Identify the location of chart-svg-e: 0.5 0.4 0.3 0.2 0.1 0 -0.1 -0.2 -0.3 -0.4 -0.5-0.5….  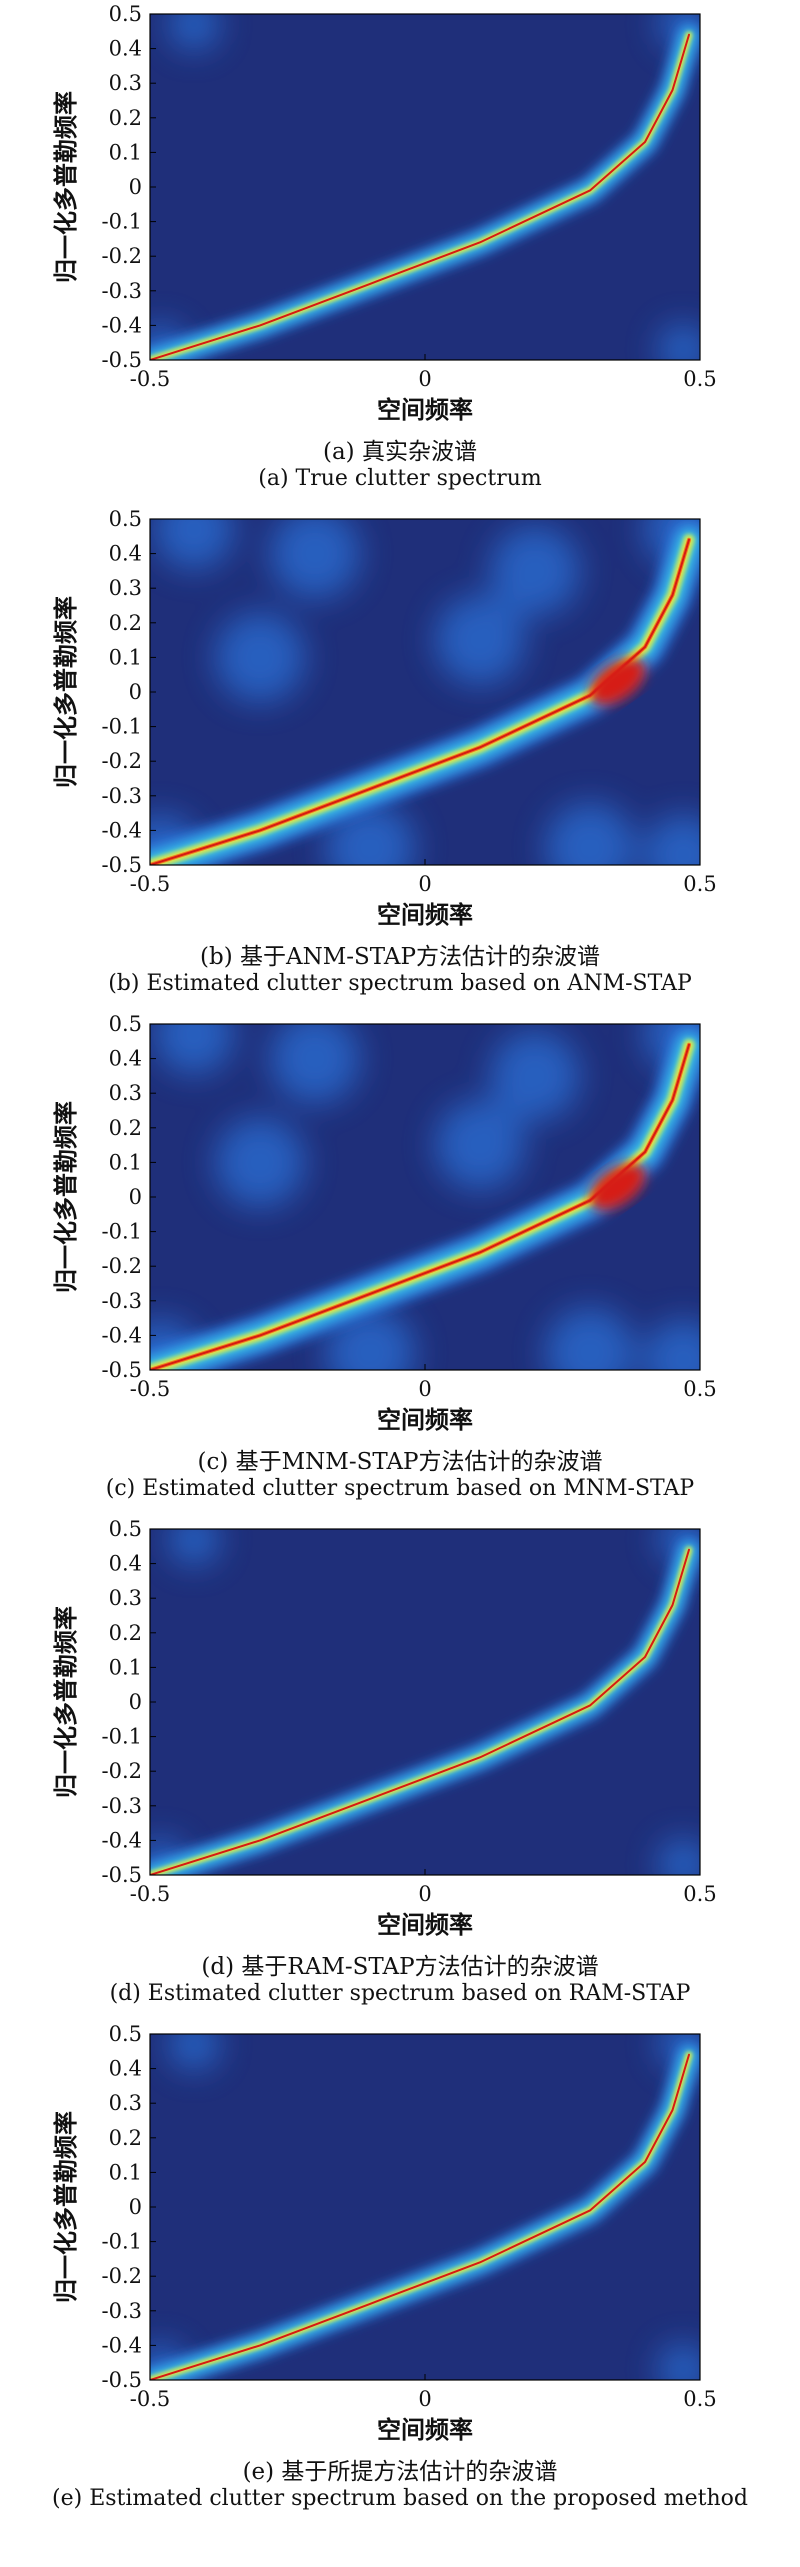
(384, 2233).